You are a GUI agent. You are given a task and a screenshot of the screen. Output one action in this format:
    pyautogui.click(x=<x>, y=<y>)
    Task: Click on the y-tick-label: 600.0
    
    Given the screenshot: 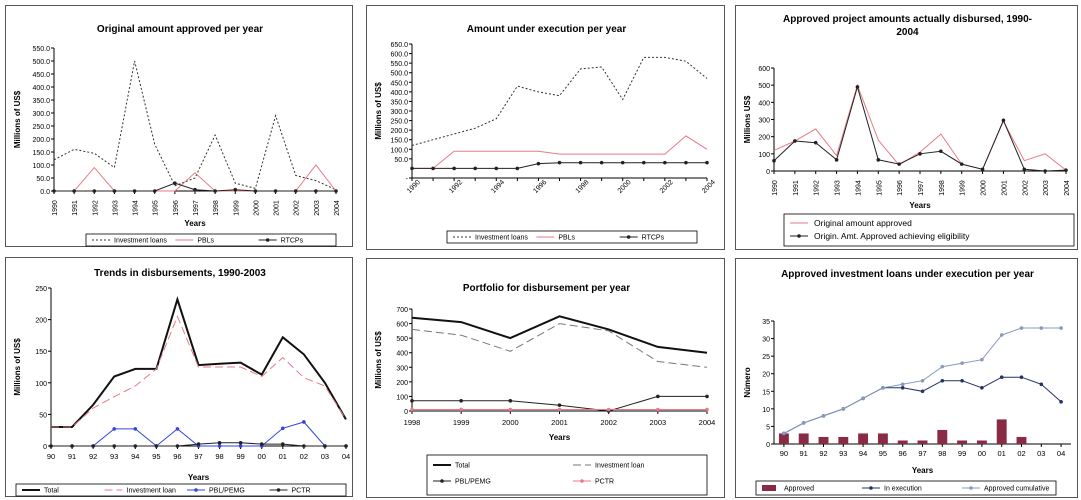 What is the action you would take?
    pyautogui.click(x=399, y=55)
    